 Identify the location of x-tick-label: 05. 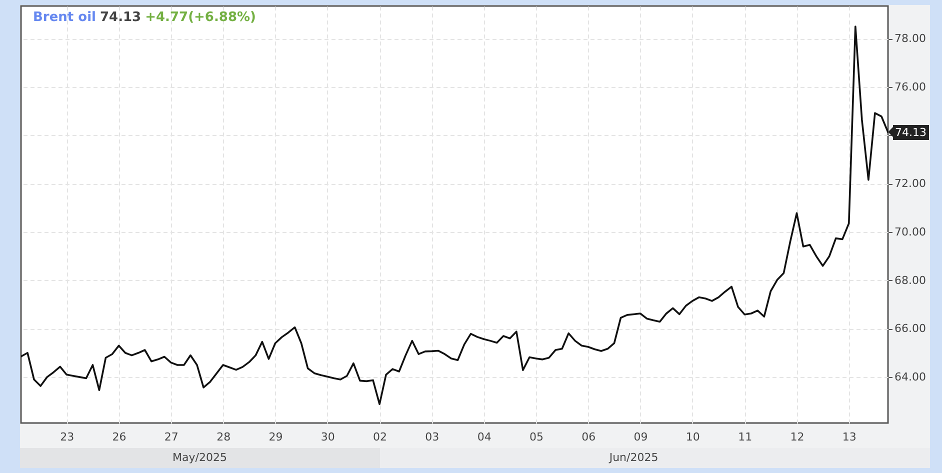
(536, 437).